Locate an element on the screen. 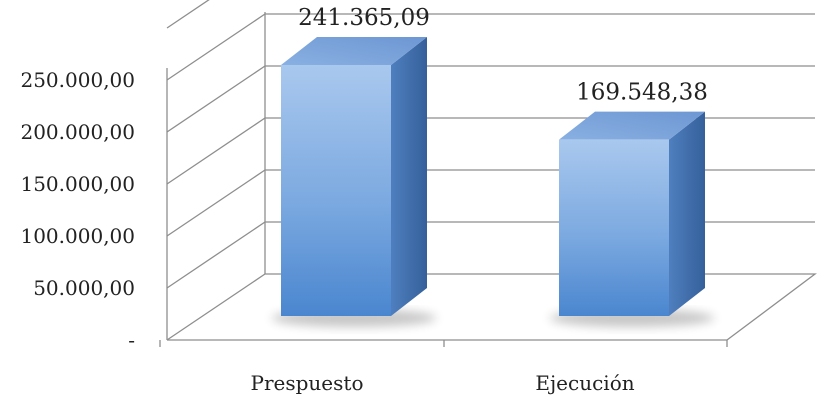 The image size is (817, 397). x-category-label: Ejecución is located at coordinates (584, 383).